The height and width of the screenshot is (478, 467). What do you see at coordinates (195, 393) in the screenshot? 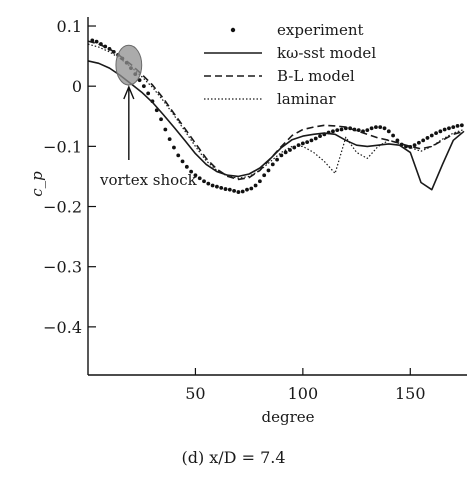
I see `x-tick-label: 50` at bounding box center [195, 393].